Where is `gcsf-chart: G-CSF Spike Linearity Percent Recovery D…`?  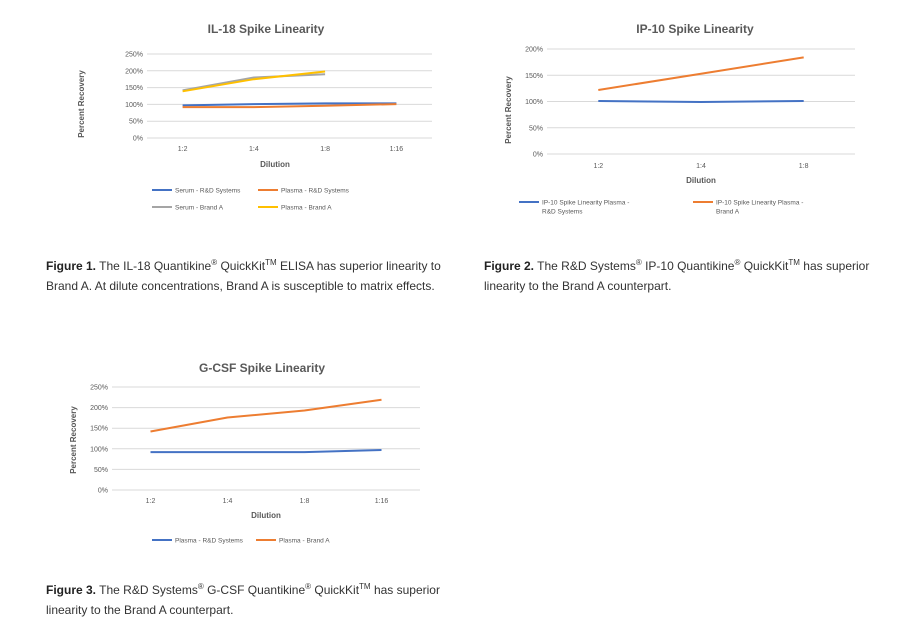 gcsf-chart: G-CSF Spike Linearity Percent Recovery D… is located at coordinates (244, 452).